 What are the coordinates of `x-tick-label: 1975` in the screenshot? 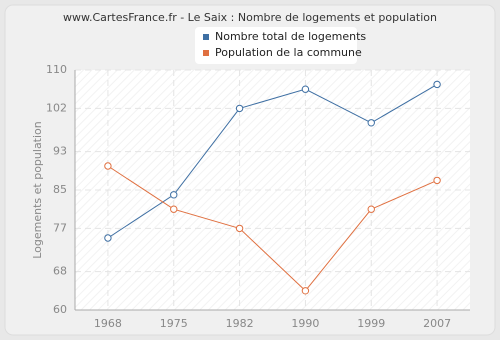 It's located at (174, 323).